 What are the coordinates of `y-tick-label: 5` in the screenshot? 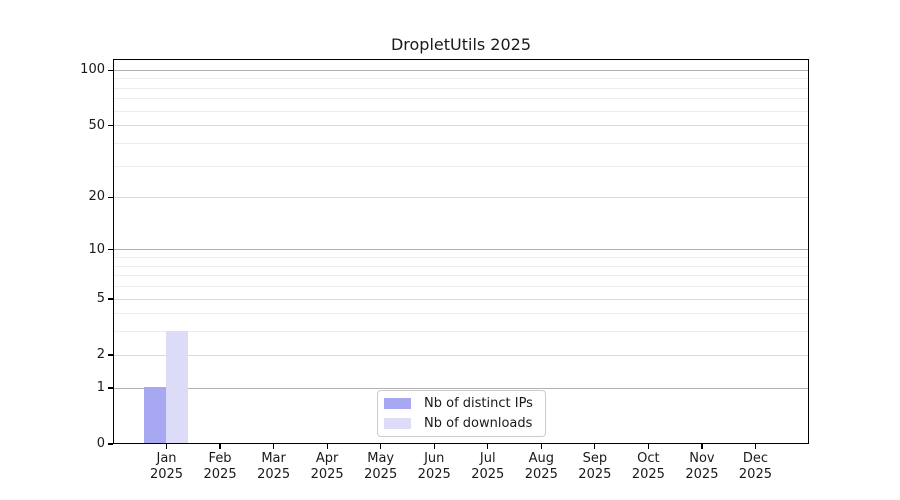 It's located at (100, 298).